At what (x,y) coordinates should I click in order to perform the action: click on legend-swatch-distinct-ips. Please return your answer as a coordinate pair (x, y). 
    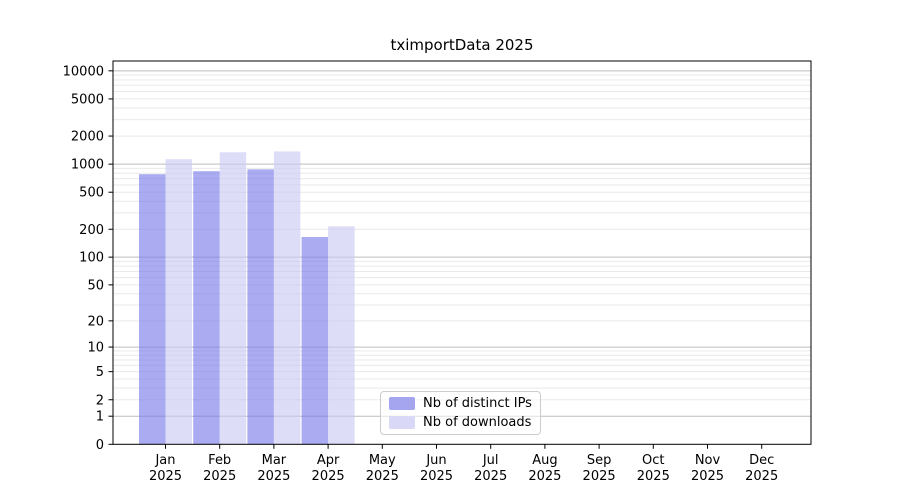
    Looking at the image, I should click on (402, 404).